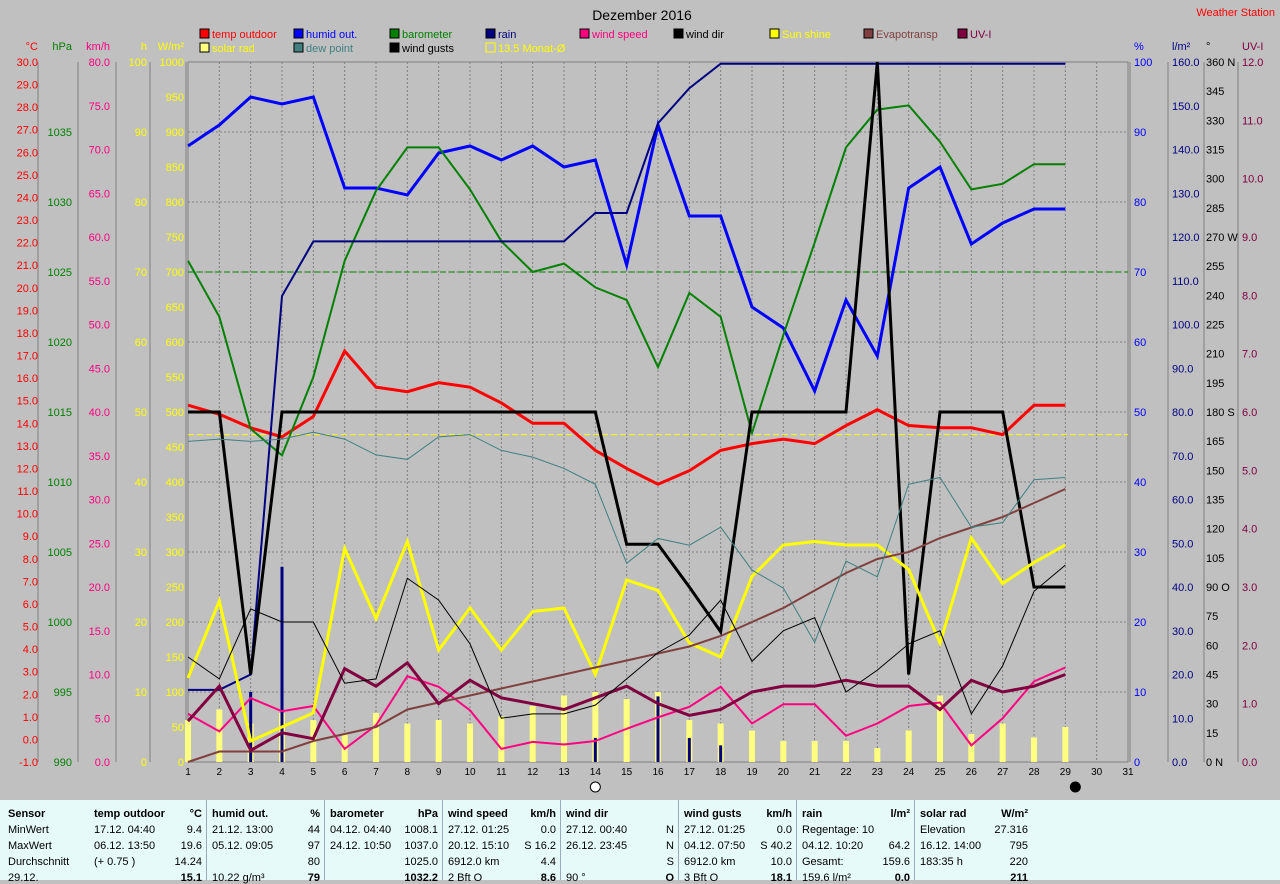 The image size is (1280, 884). Describe the element at coordinates (60, 413) in the screenshot. I see `axis-tick-baro: 1015` at that location.